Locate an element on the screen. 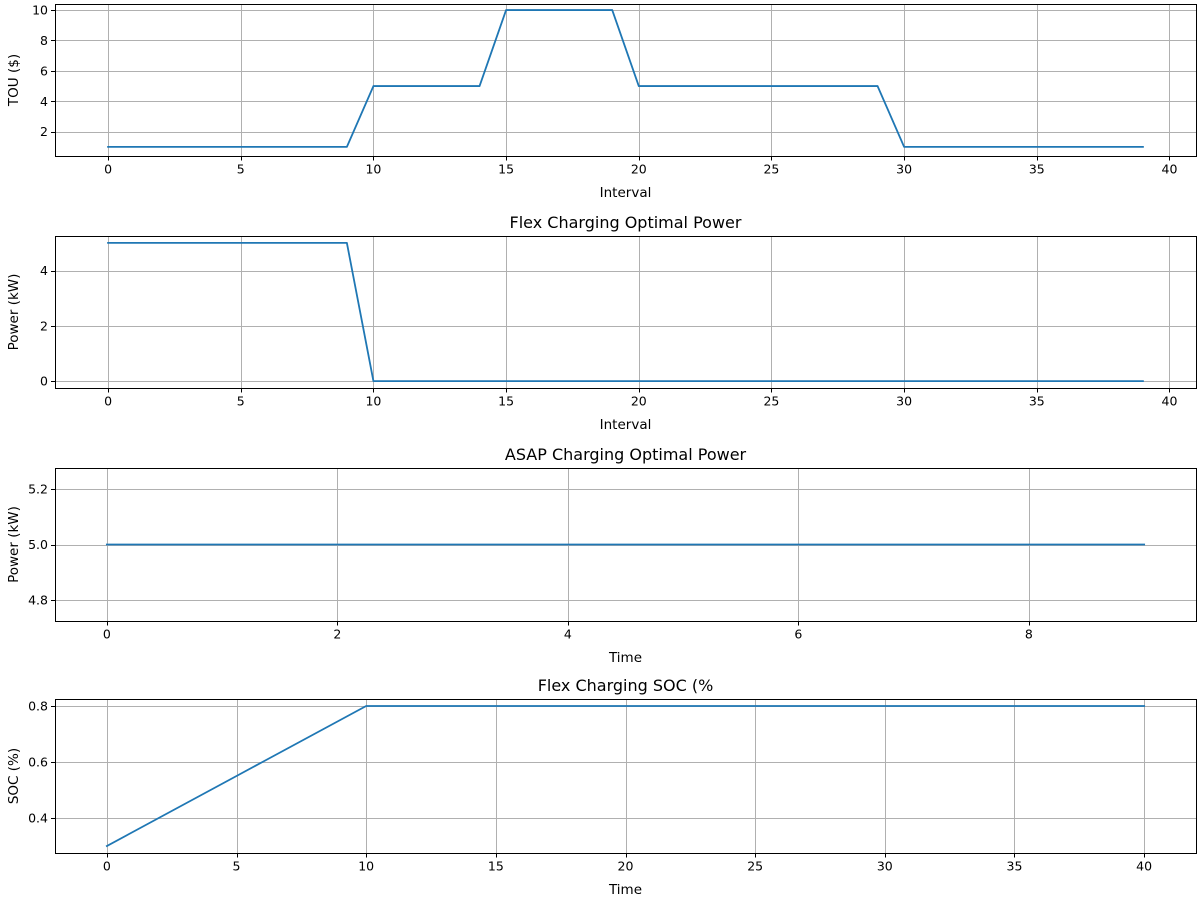 The height and width of the screenshot is (900, 1200). chart-1-y-axis-label: TOU ($) is located at coordinates (14, 80).